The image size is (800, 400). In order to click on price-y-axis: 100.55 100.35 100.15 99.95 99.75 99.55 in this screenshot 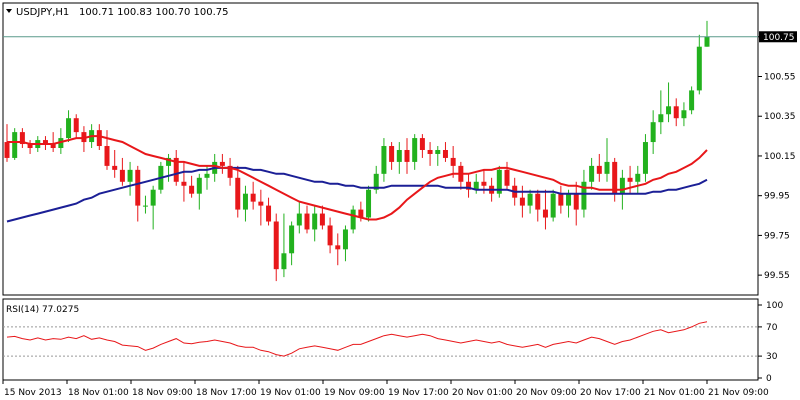, I will do `click(777, 158)`.